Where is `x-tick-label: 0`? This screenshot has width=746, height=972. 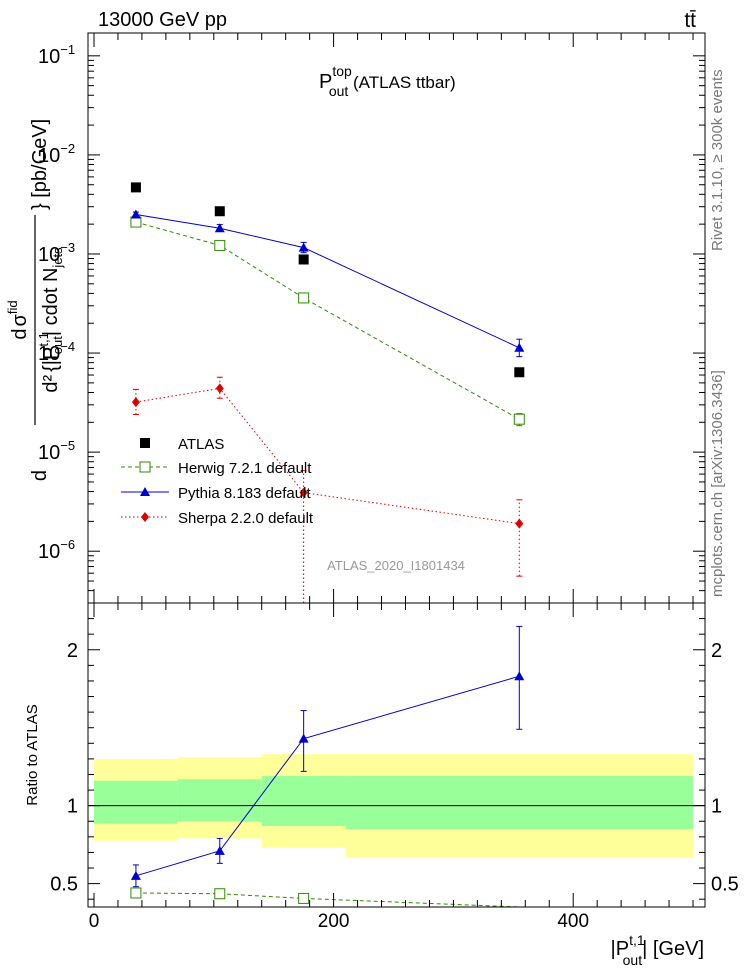 x-tick-label: 0 is located at coordinates (94, 921).